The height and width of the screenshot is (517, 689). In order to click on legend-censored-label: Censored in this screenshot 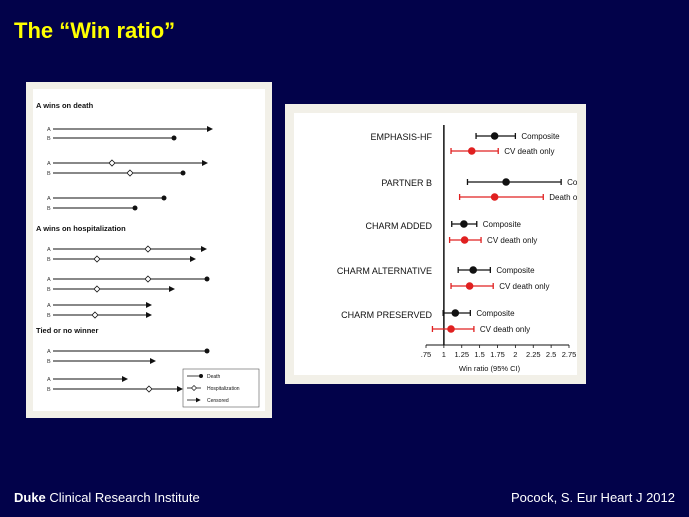, I will do `click(218, 401)`.